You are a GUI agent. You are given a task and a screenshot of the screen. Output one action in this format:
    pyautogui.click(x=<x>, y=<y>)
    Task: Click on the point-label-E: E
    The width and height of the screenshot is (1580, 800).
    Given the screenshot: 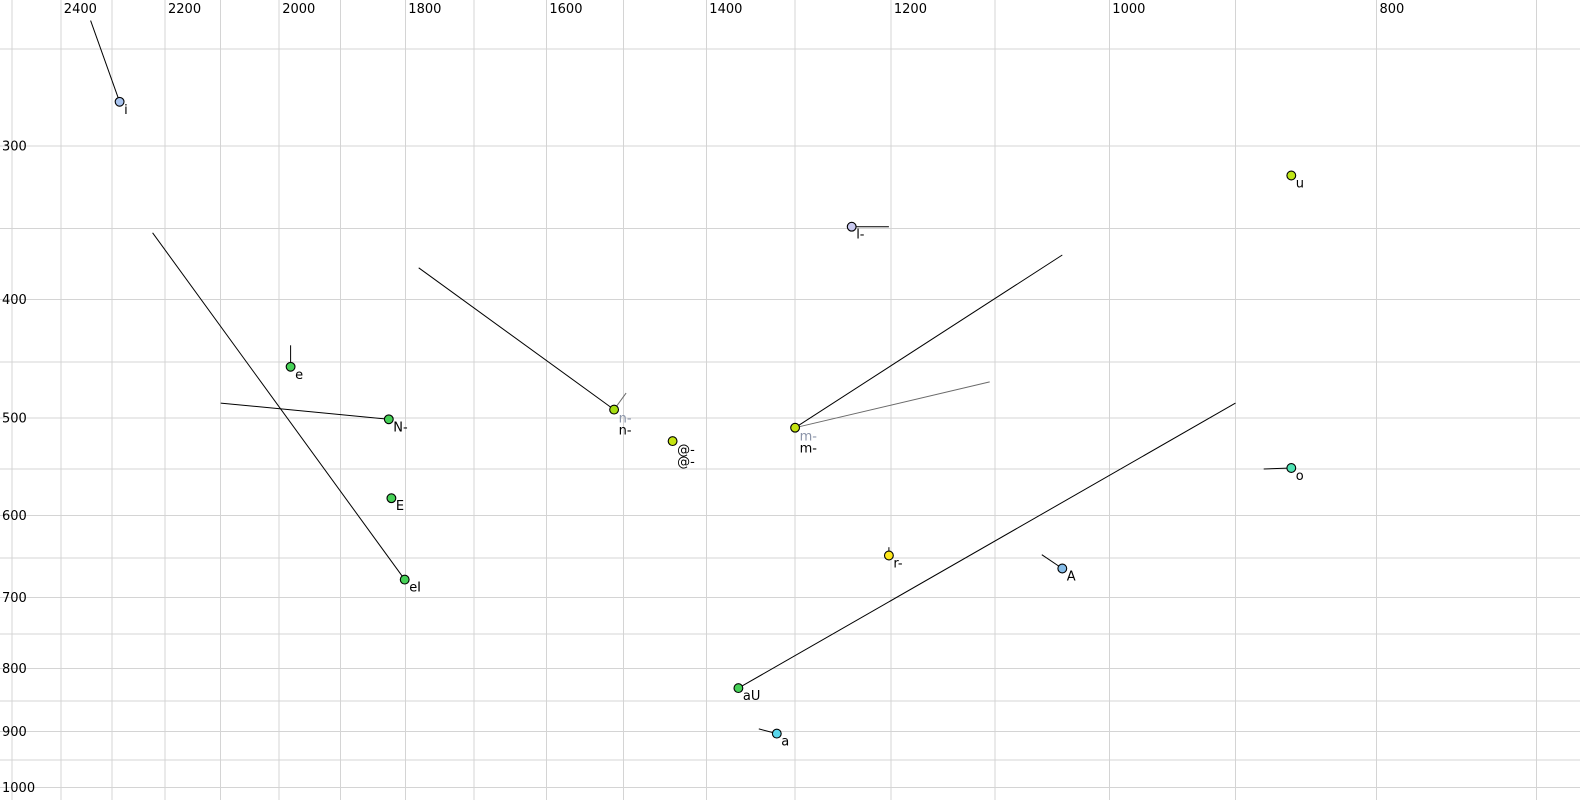 What is the action you would take?
    pyautogui.click(x=400, y=506)
    